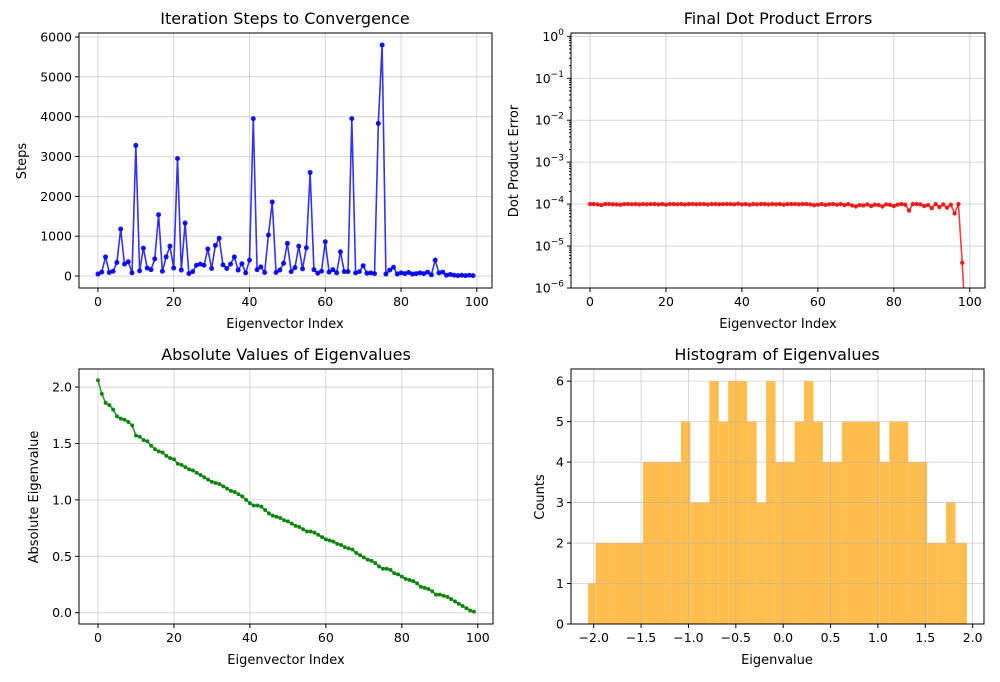 The image size is (1000, 682). What do you see at coordinates (777, 660) in the screenshot?
I see `eigenvalue-histogram-xlabel: Eigenvalue` at bounding box center [777, 660].